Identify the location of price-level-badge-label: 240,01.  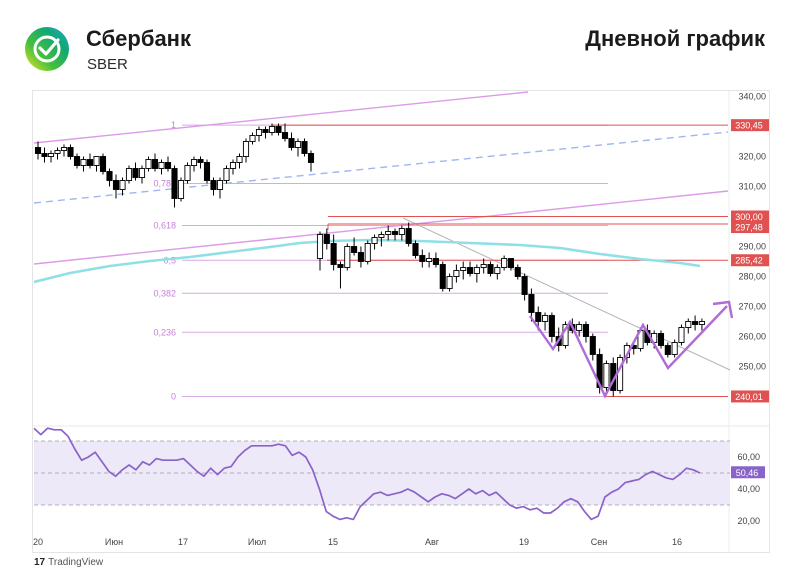
(749, 397).